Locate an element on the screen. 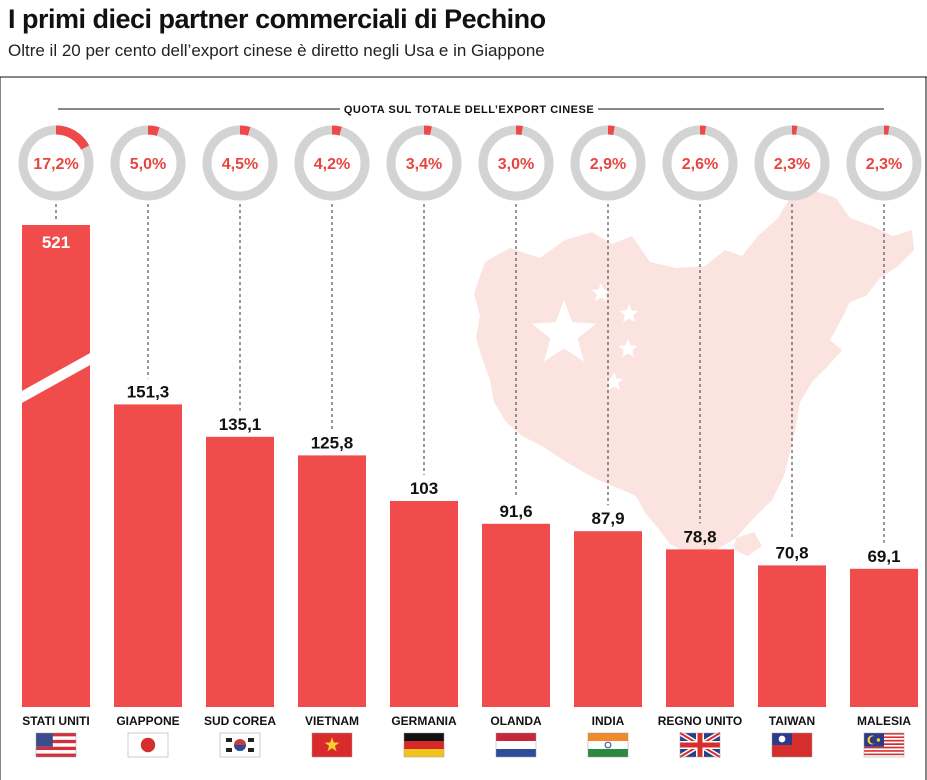  value-label-taiwan: 70,8 is located at coordinates (791, 552).